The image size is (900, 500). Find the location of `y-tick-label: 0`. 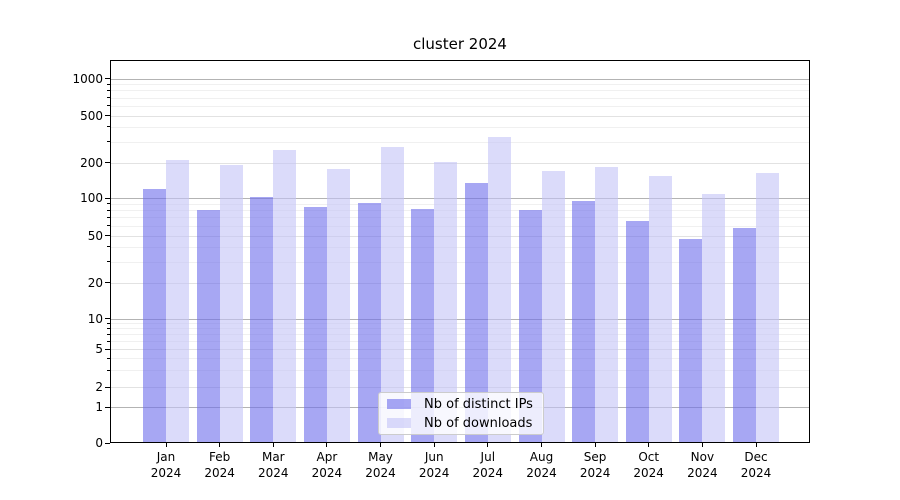

y-tick-label: 0 is located at coordinates (99, 443).